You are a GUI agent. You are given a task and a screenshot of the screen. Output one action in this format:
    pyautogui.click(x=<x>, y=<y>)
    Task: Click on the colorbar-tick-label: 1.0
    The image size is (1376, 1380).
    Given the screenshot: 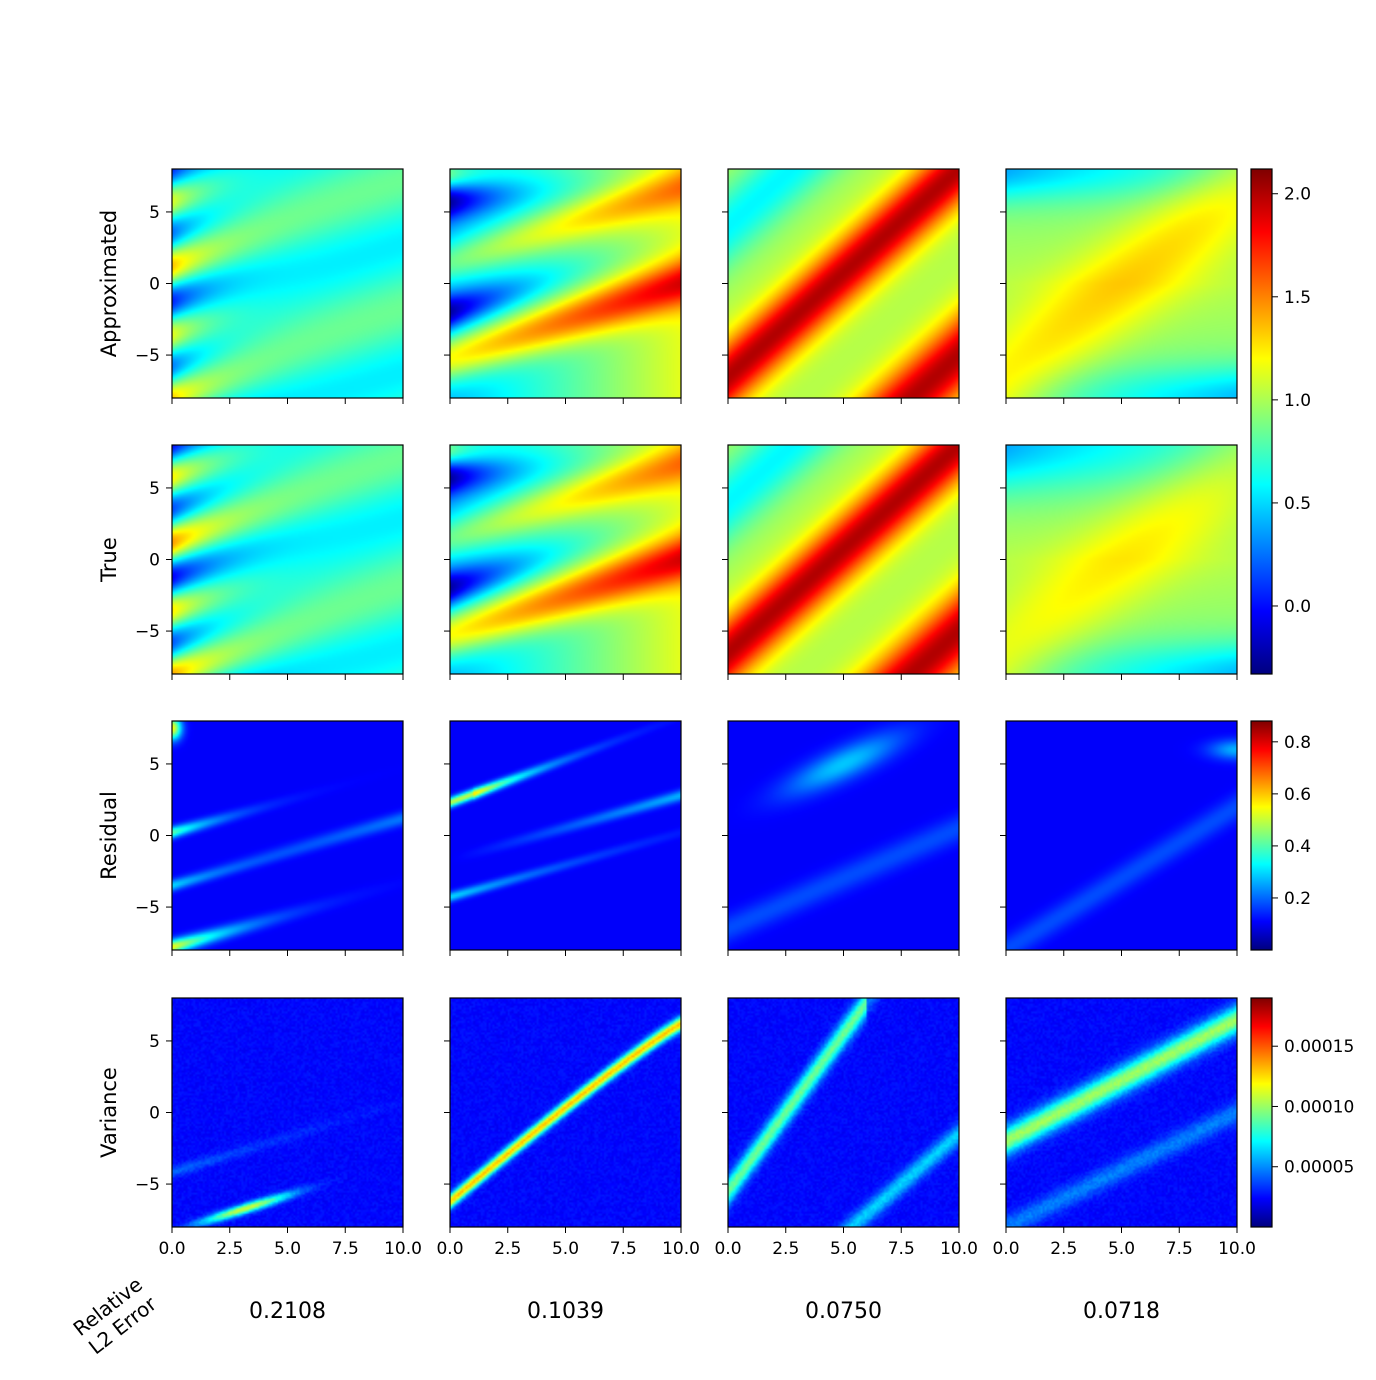 What is the action you would take?
    pyautogui.click(x=1297, y=401)
    